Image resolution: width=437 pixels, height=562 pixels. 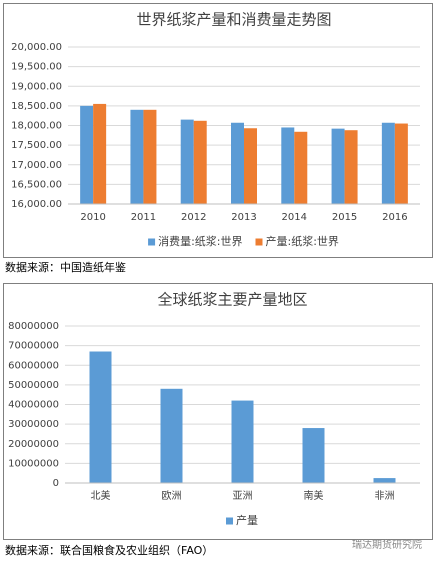 What do you see at coordinates (92, 217) in the screenshot?
I see `x-tick-label: 2010` at bounding box center [92, 217].